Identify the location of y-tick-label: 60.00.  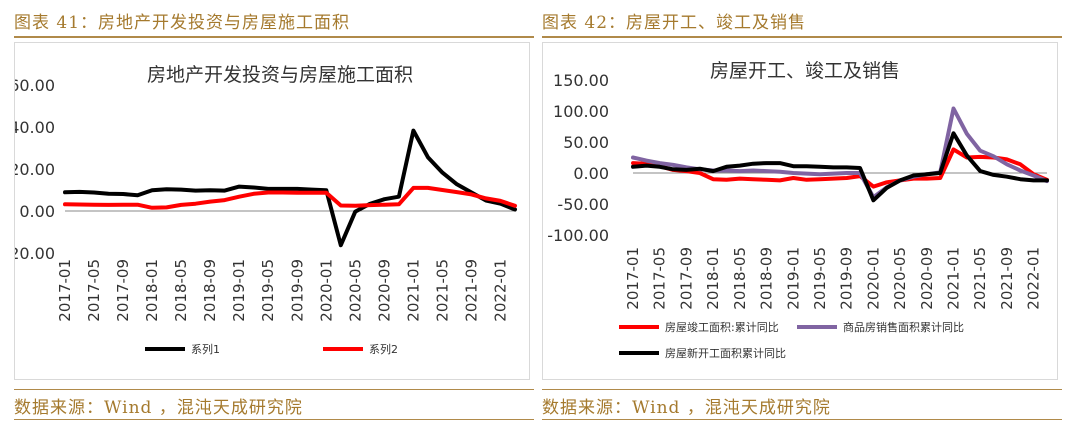
(35, 85).